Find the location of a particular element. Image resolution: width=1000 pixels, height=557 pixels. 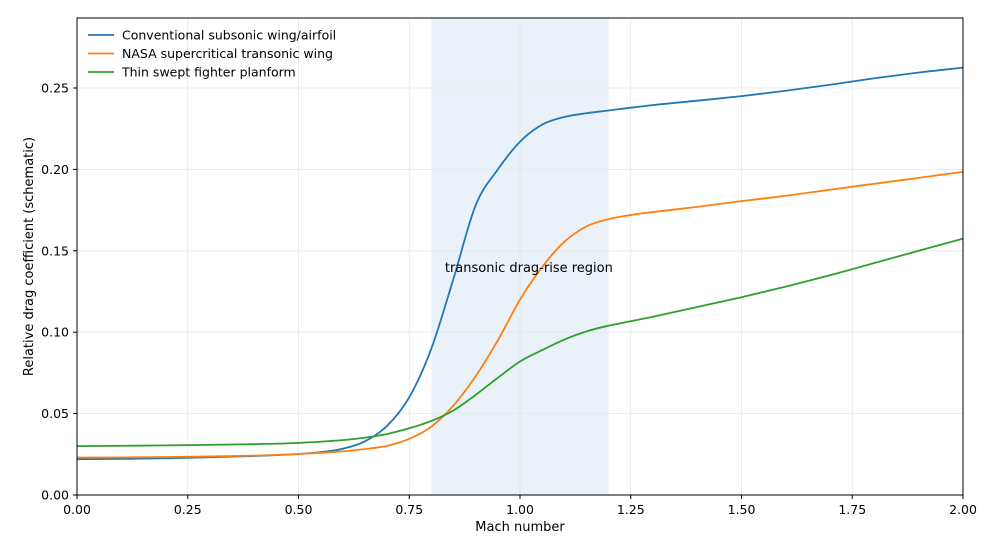

x-tick-label: 0.75 is located at coordinates (409, 509).